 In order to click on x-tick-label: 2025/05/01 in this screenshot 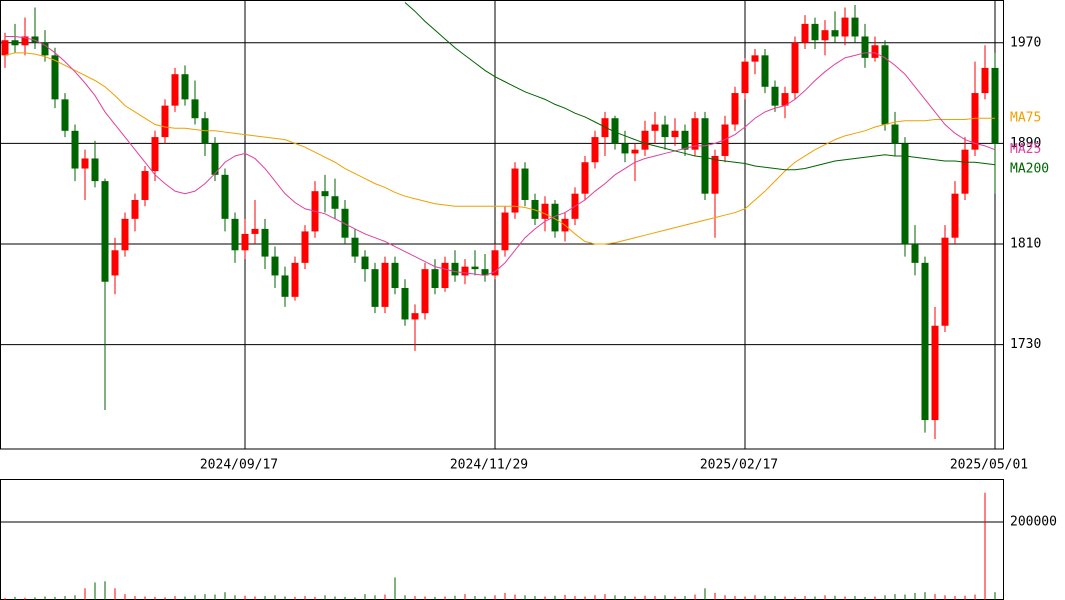, I will do `click(989, 465)`.